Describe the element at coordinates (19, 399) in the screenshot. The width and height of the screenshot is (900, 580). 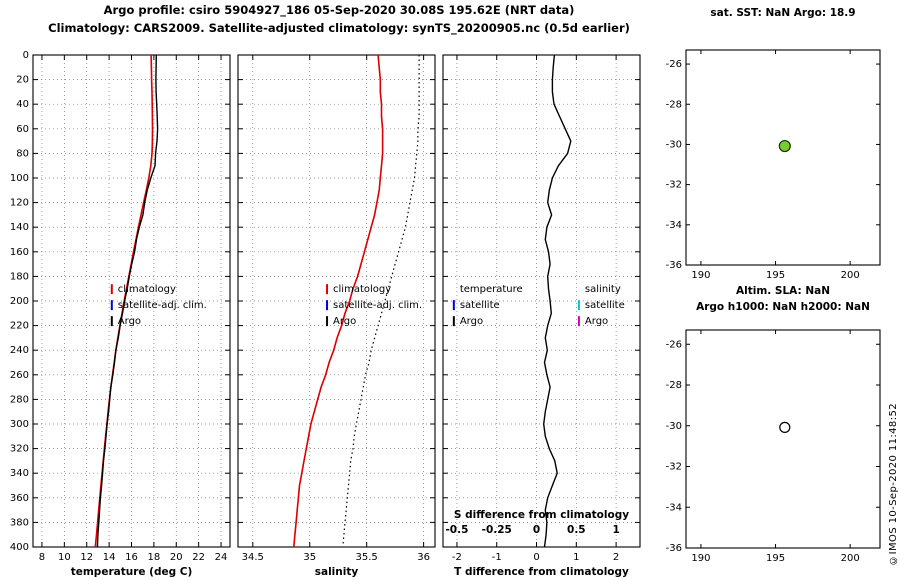
I see `depth-tick-label: 280` at that location.